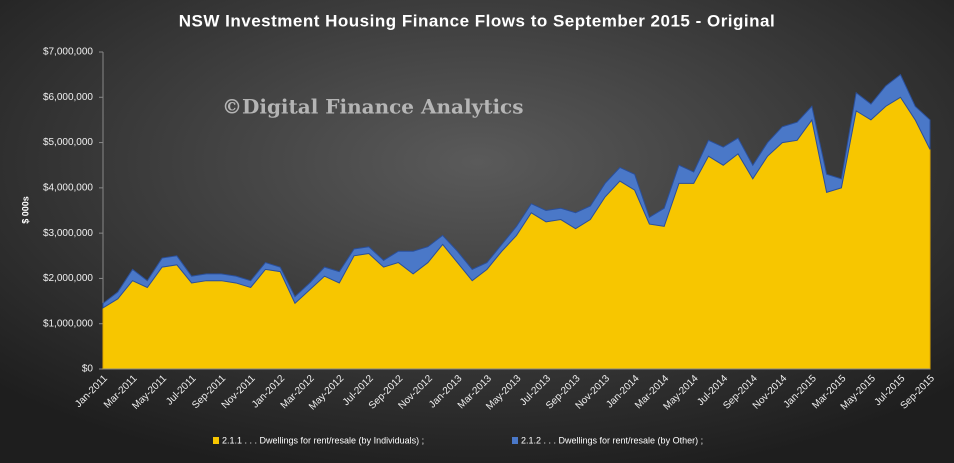 The image size is (954, 463). What do you see at coordinates (68, 97) in the screenshot?
I see `y-tick-label: $6,000,000` at bounding box center [68, 97].